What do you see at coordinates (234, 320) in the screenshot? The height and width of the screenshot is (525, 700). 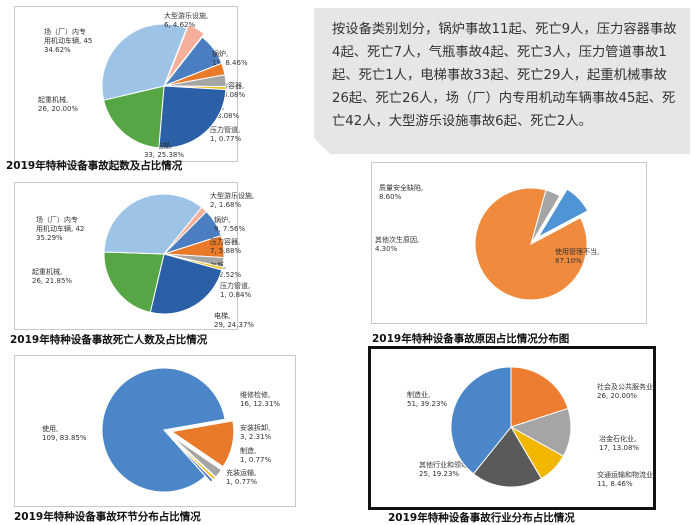 I see `pie-data-label: 电梯, 29, 24.37%` at bounding box center [234, 320].